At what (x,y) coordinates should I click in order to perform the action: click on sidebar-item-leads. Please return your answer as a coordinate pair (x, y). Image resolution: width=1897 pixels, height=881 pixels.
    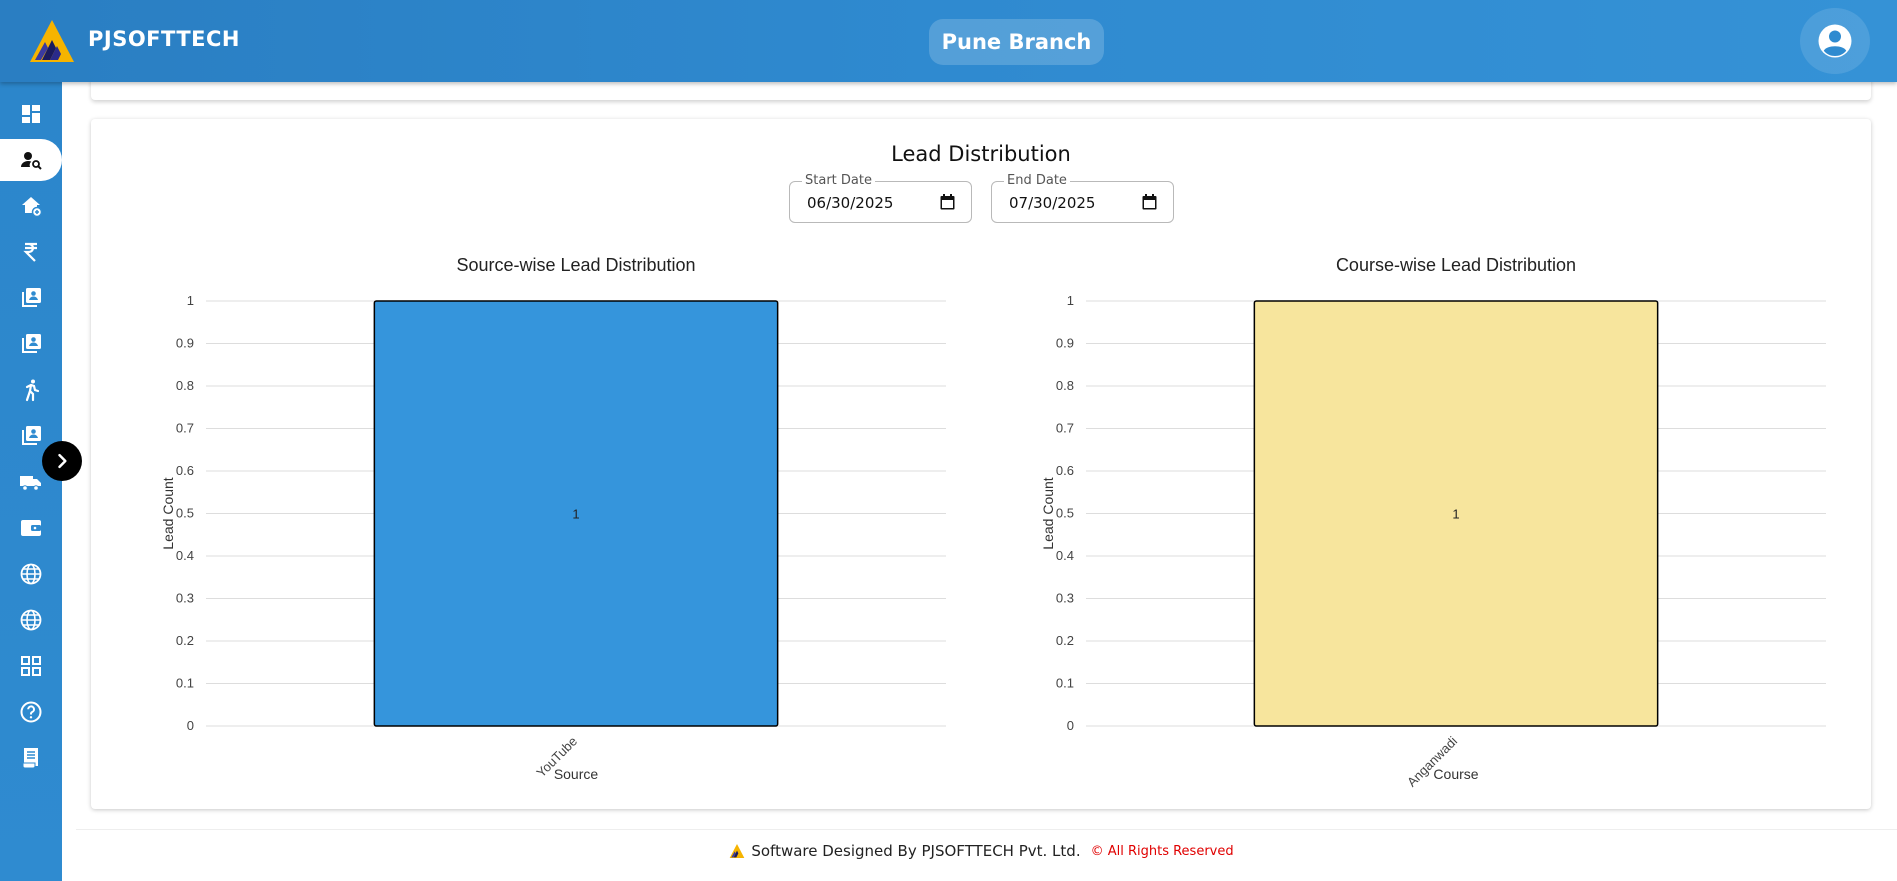
    Looking at the image, I should click on (31, 160).